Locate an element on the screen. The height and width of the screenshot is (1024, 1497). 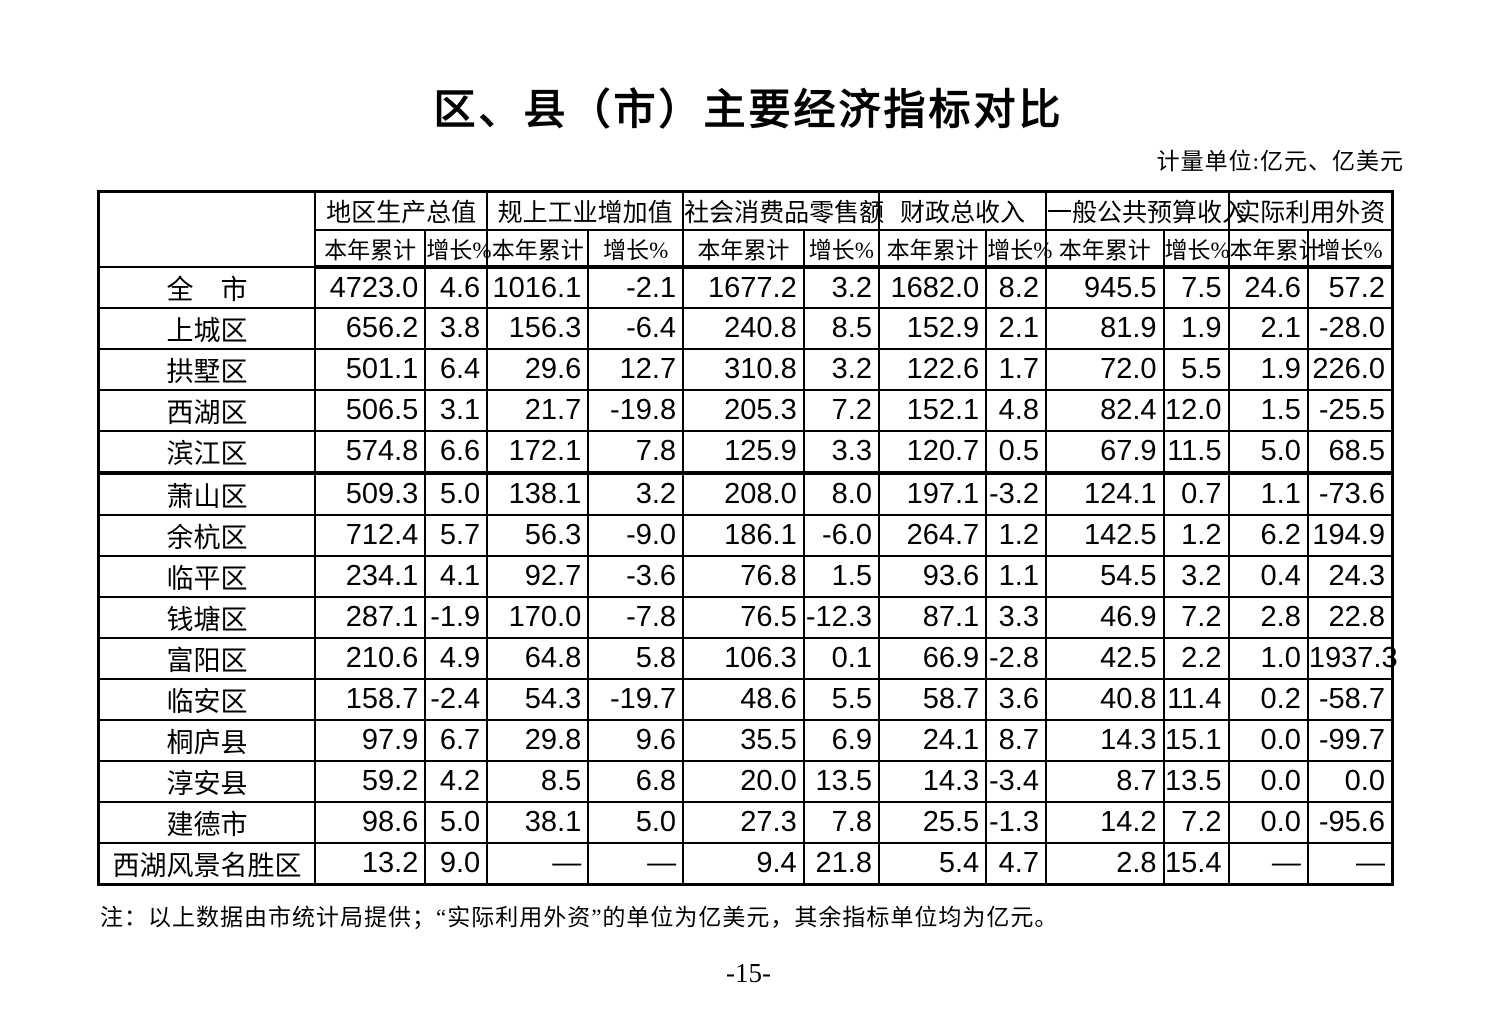
value-cell: 1.1 is located at coordinates (1016, 576).